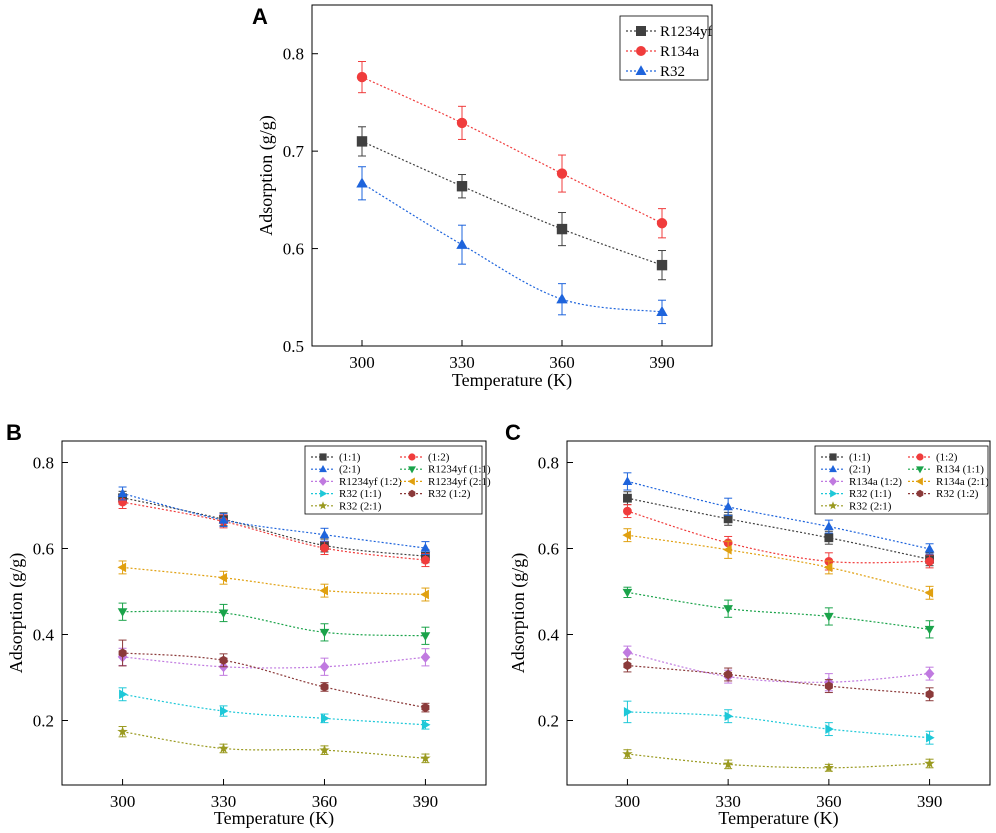 This screenshot has height=833, width=996. What do you see at coordinates (655, 72) in the screenshot?
I see `legend-entry: R32` at bounding box center [655, 72].